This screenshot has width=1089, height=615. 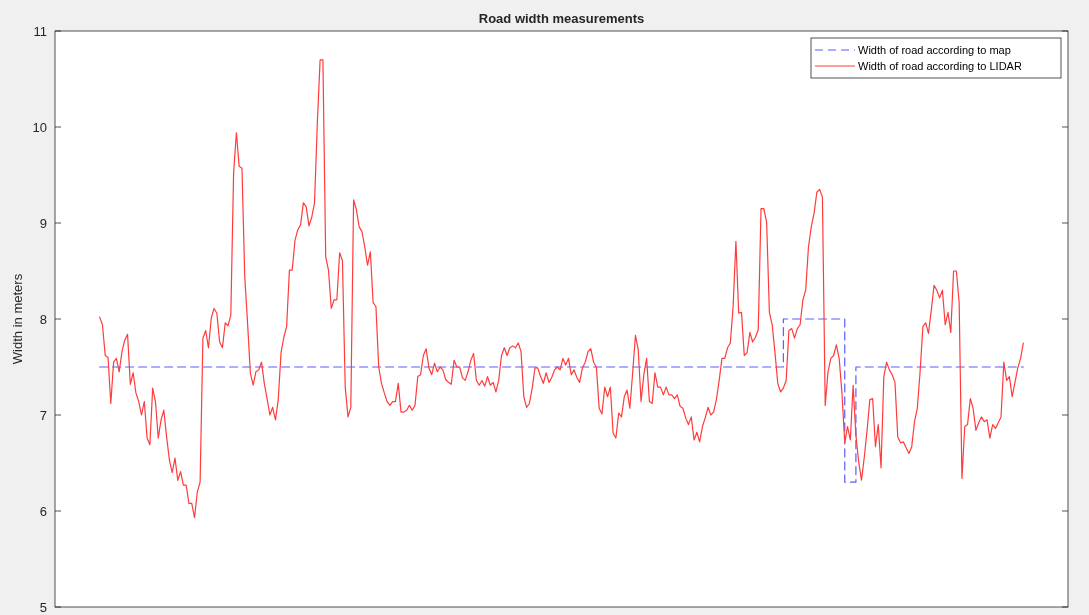 I want to click on y-tick-label: 6, so click(x=43, y=511).